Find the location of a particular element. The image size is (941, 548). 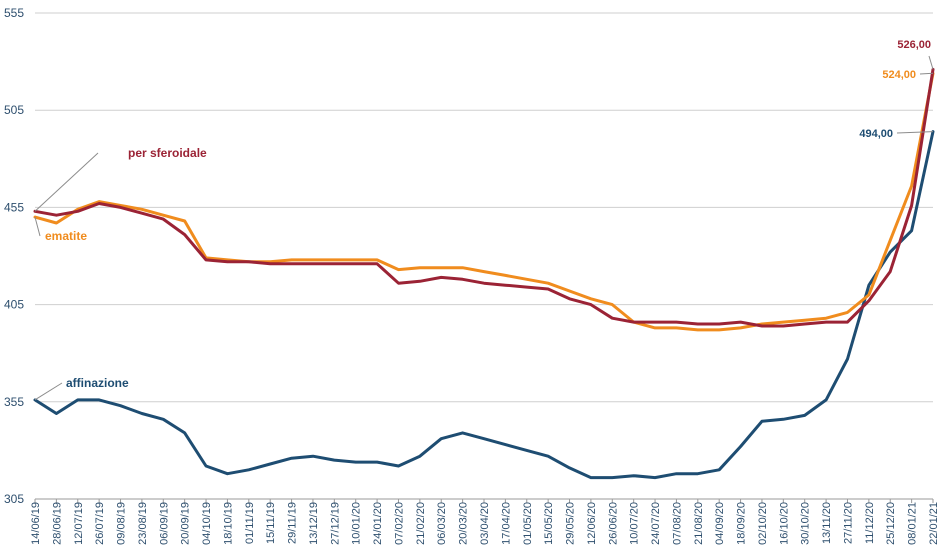

x-tick-label: 23/08/19 is located at coordinates (143, 523).